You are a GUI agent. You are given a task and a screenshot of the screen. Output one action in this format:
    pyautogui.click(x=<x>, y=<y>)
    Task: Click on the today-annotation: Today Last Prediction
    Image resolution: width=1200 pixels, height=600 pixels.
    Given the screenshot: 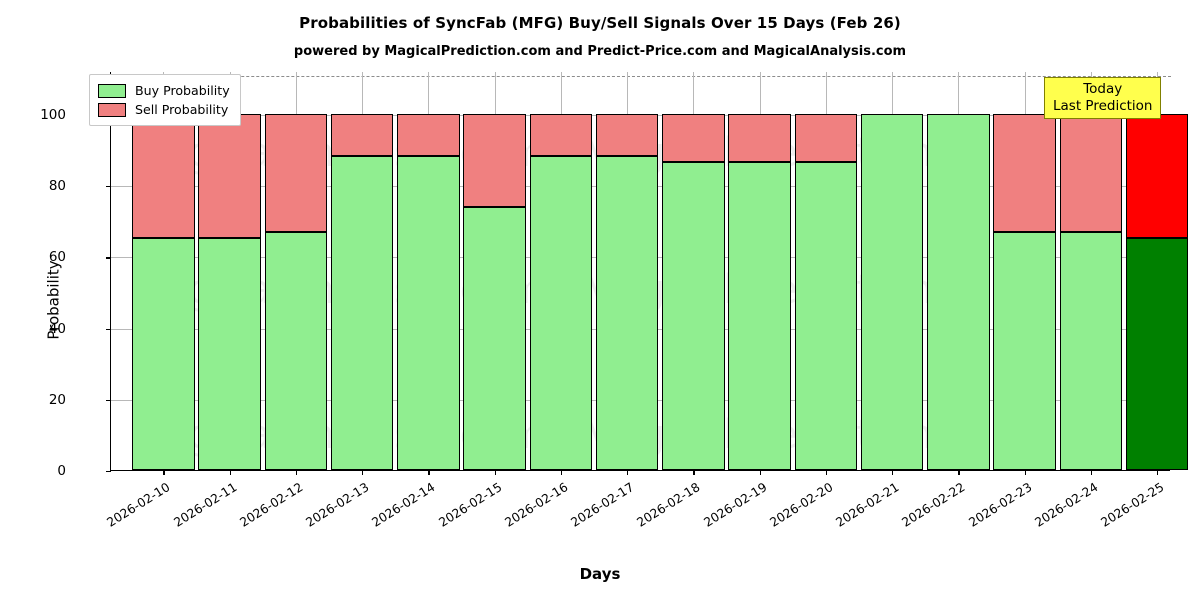 What is the action you would take?
    pyautogui.click(x=1103, y=98)
    